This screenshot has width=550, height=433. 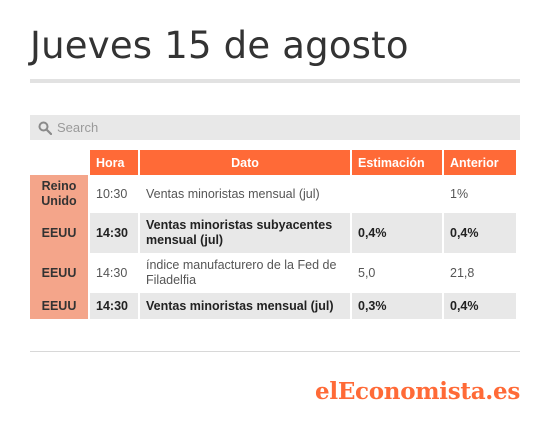 I want to click on cell-anterior: 1%, so click(x=480, y=194).